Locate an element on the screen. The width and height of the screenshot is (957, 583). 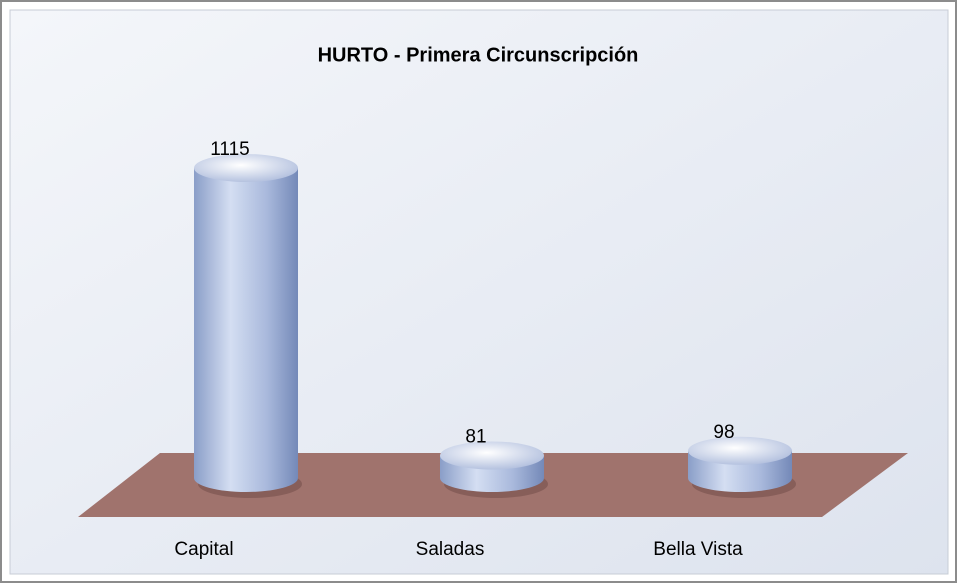
data-label: 1115 is located at coordinates (229, 149).